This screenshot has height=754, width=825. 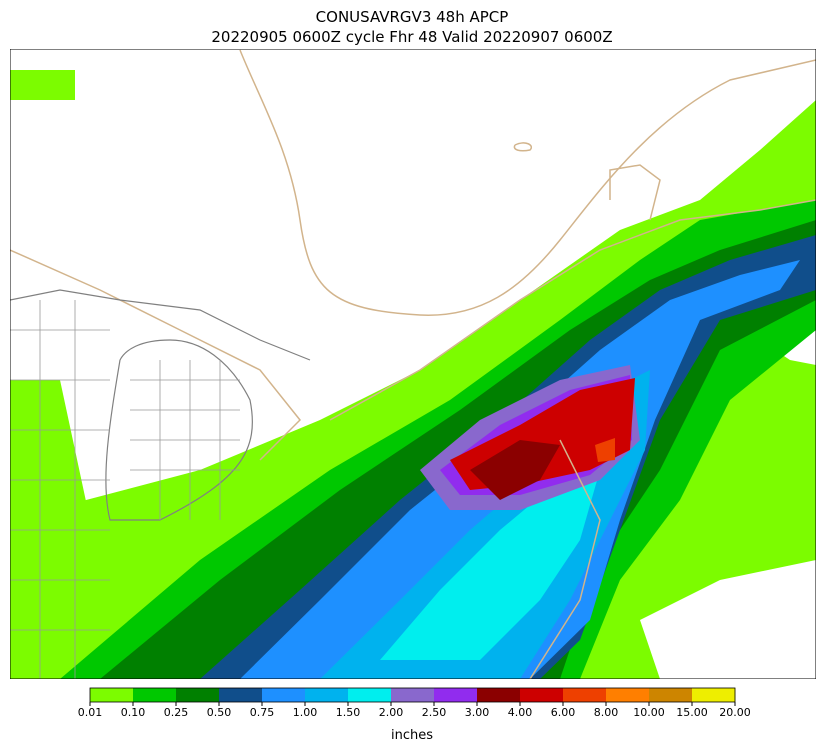 What do you see at coordinates (219, 712) in the screenshot?
I see `colorbar-tick-label: 0.50` at bounding box center [219, 712].